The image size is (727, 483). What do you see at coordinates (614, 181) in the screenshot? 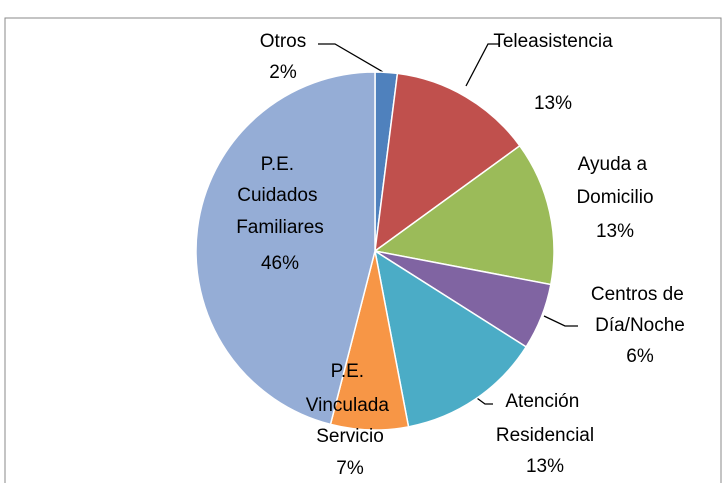
I see `slice-label: Ayuda a Domicilio` at bounding box center [614, 181].